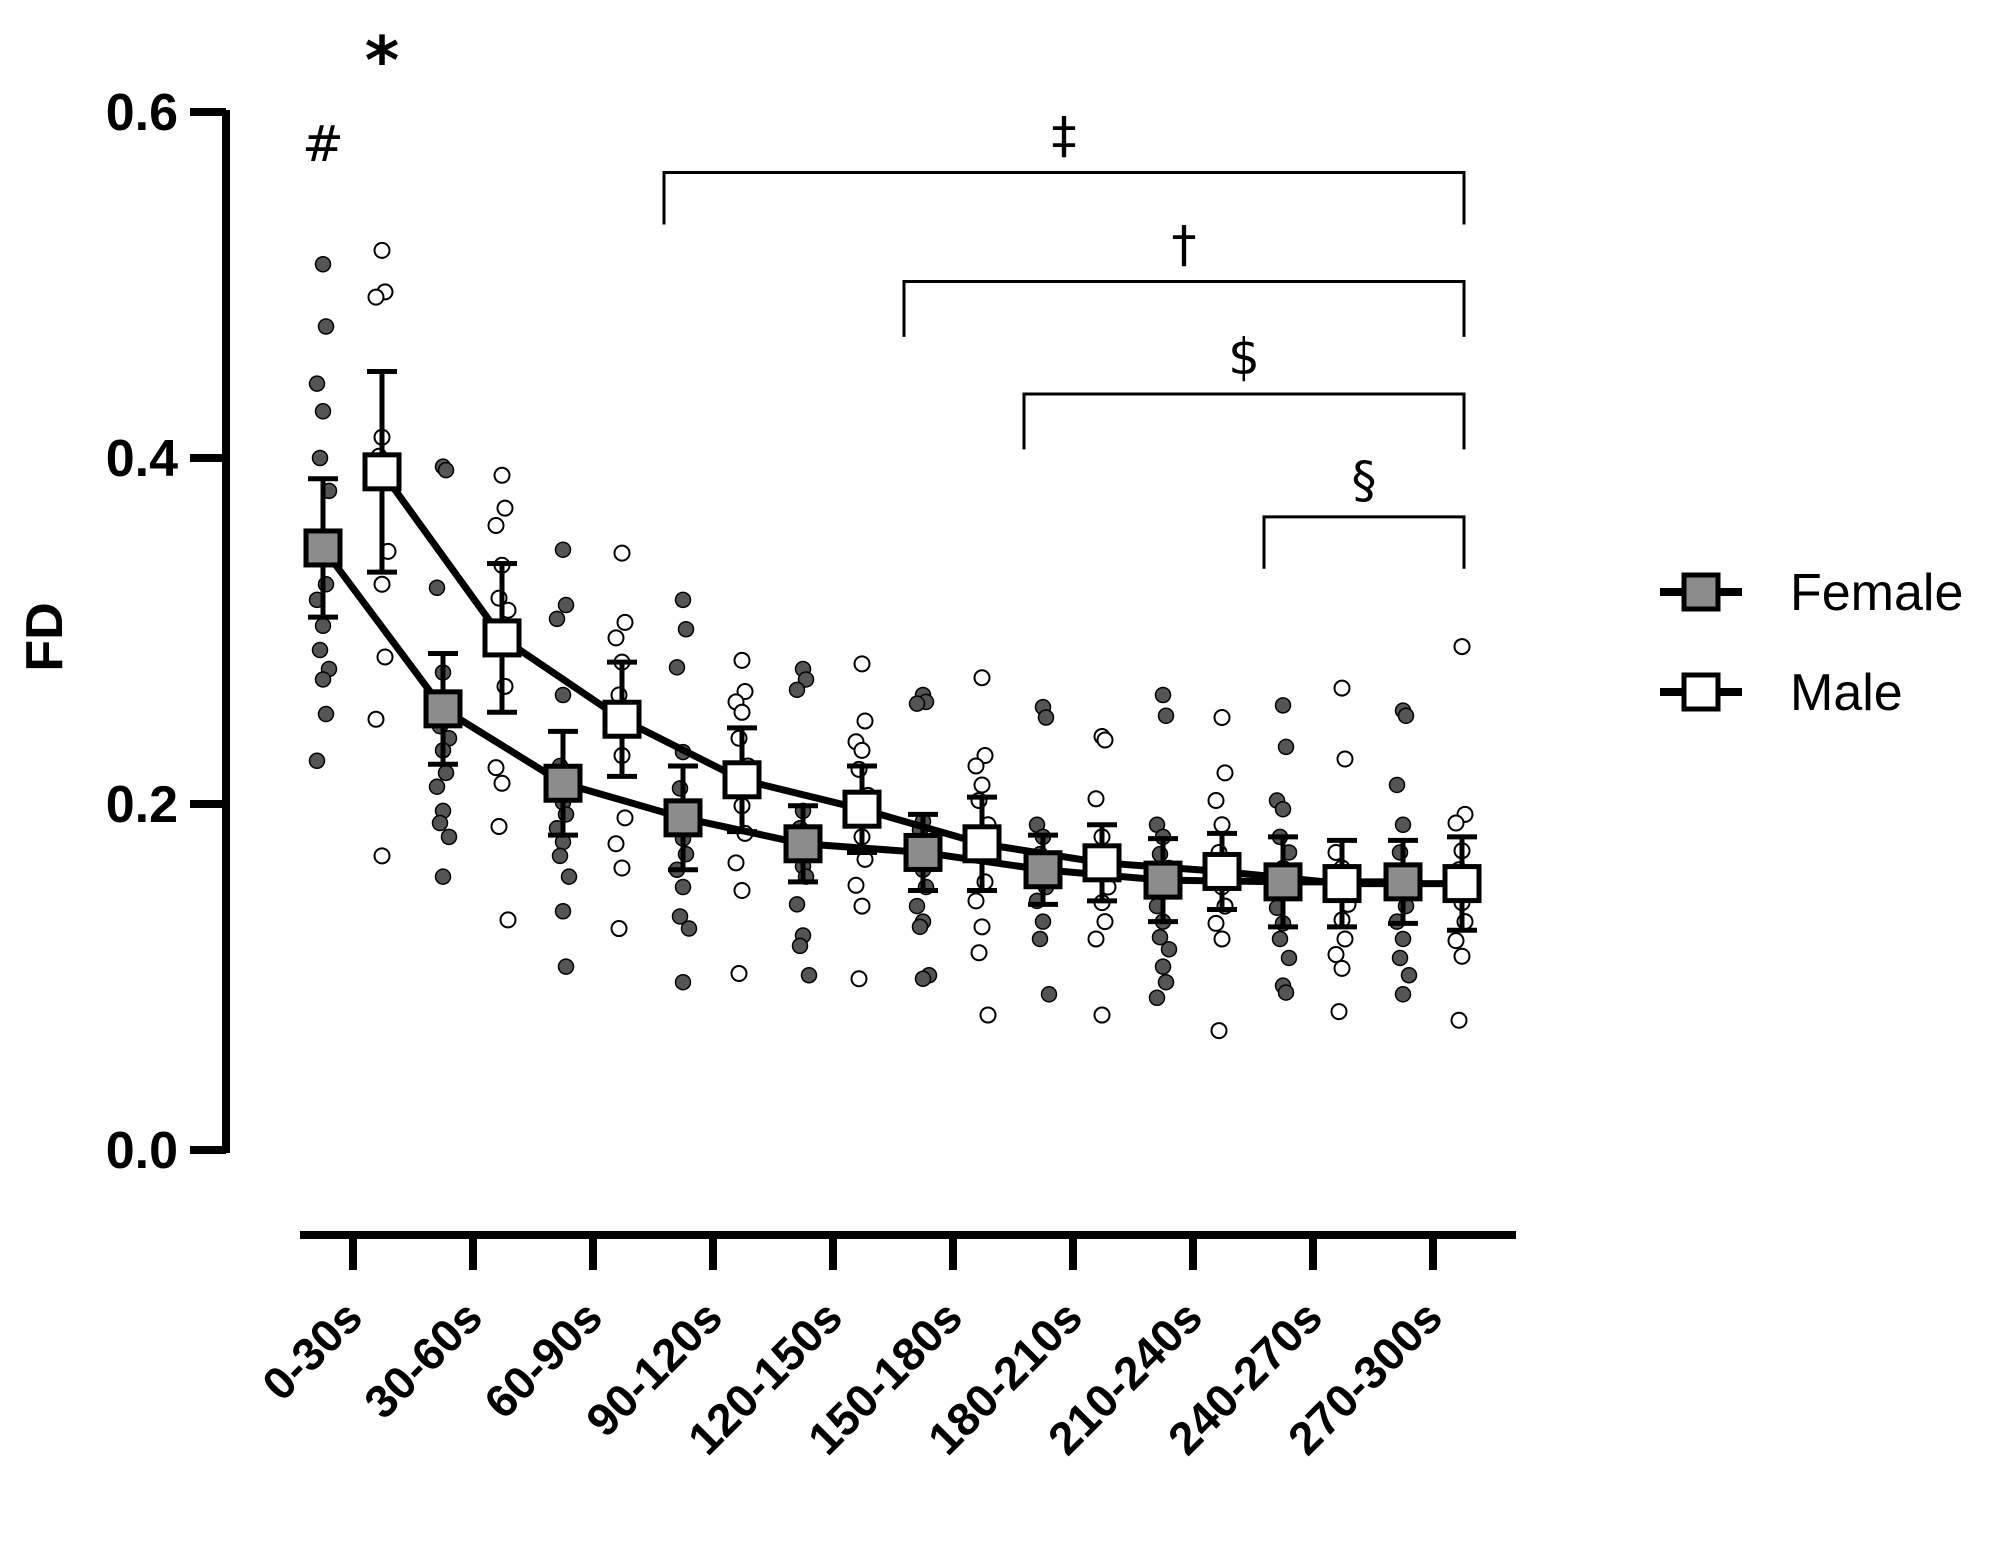 This screenshot has height=1543, width=2012. What do you see at coordinates (142, 113) in the screenshot?
I see `y-tick-label: 0.6` at bounding box center [142, 113].